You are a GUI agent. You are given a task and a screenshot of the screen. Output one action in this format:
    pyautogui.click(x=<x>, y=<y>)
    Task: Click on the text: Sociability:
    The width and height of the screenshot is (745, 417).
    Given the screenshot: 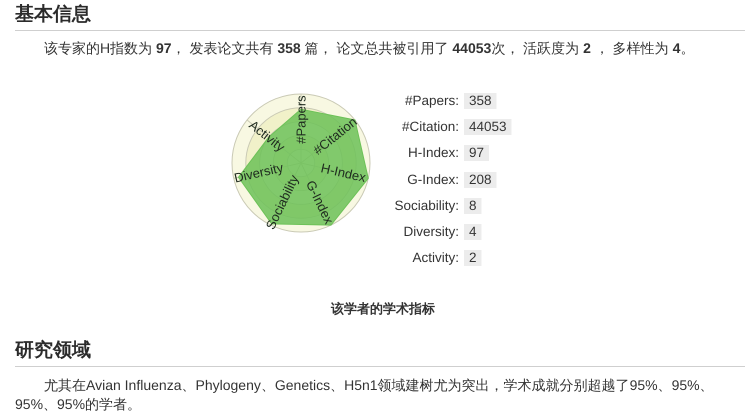 What is the action you would take?
    pyautogui.click(x=426, y=205)
    